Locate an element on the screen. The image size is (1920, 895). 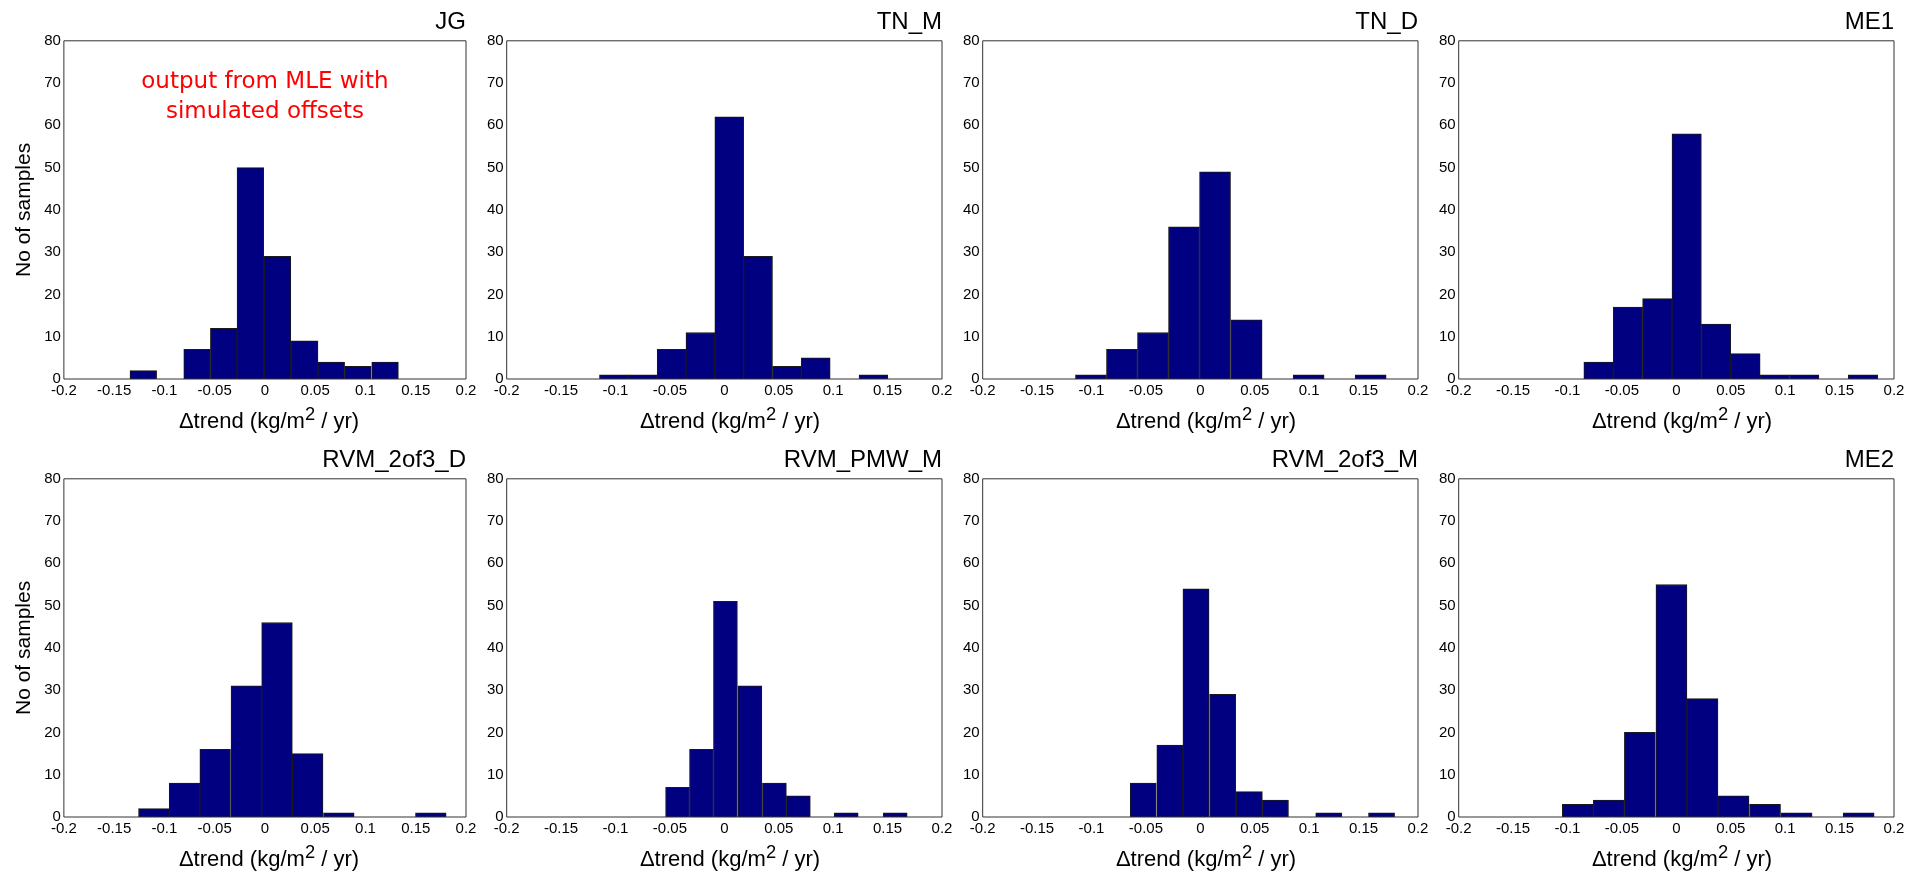
chart-title: ME1 is located at coordinates (1869, 21).